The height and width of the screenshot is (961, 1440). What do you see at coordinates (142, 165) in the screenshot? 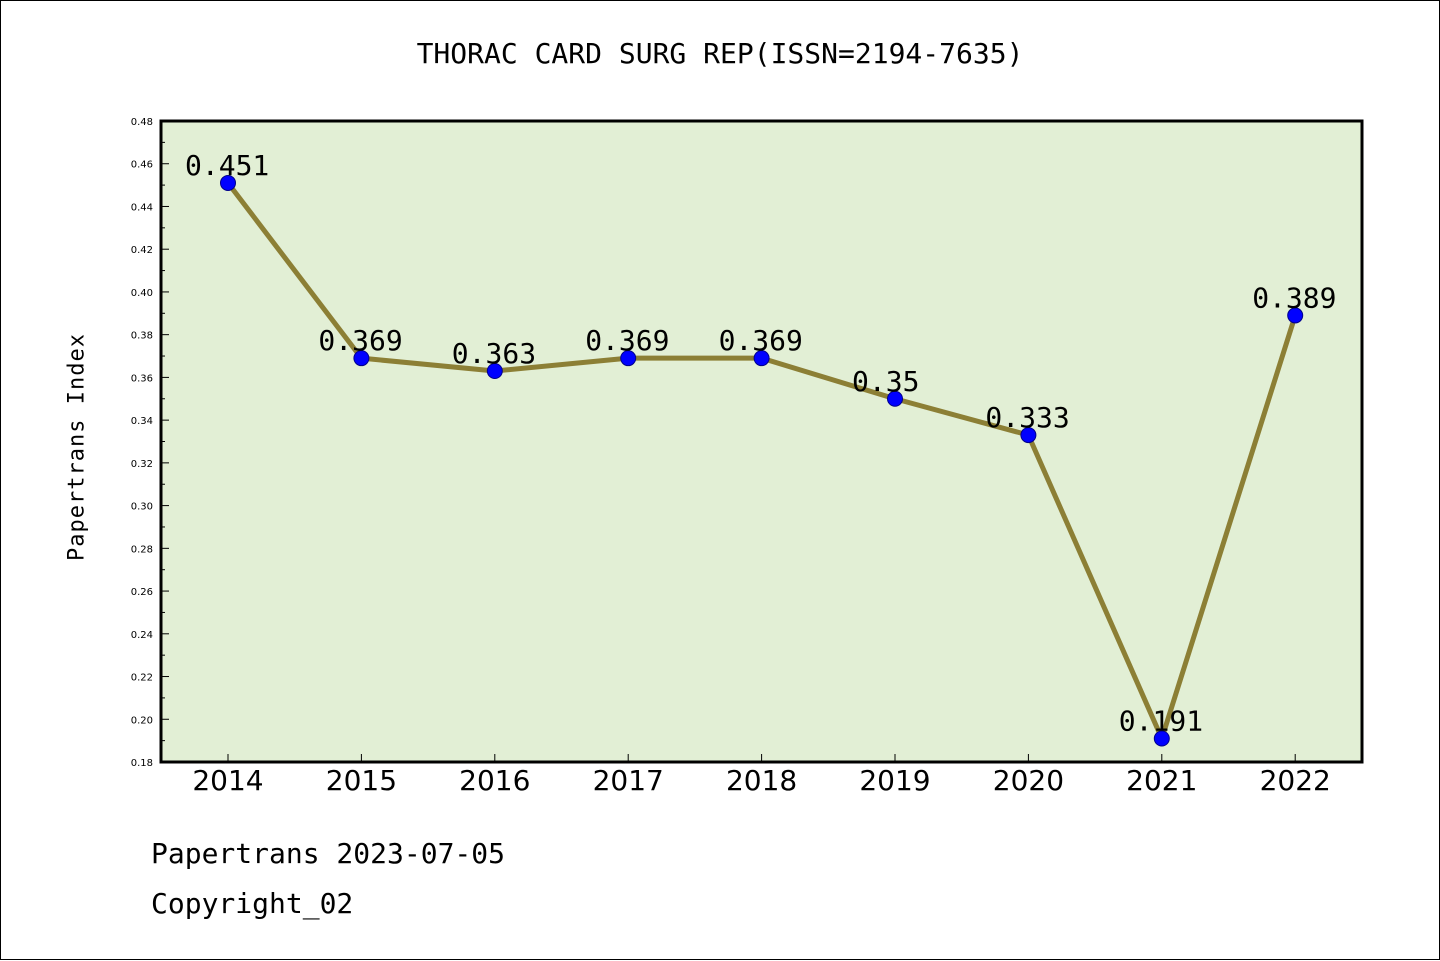
I see `y-tick-label: 0.46` at bounding box center [142, 165].